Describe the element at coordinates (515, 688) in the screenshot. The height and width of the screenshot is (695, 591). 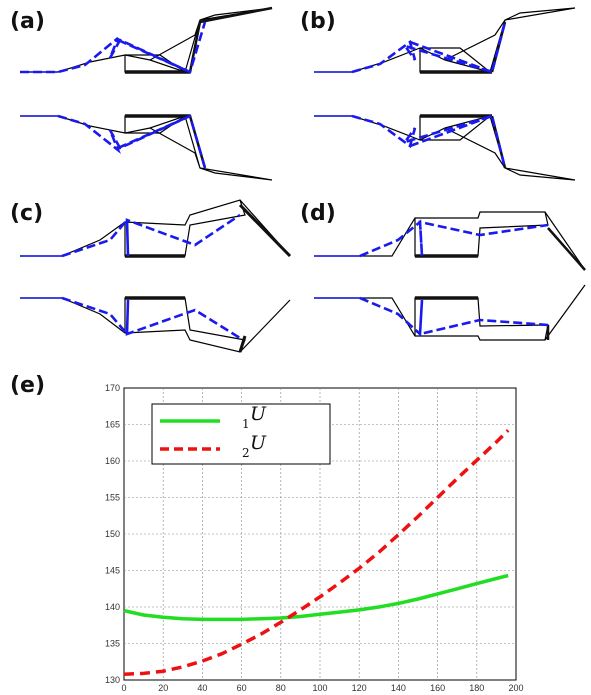
I see `x-tick-label: 200` at that location.